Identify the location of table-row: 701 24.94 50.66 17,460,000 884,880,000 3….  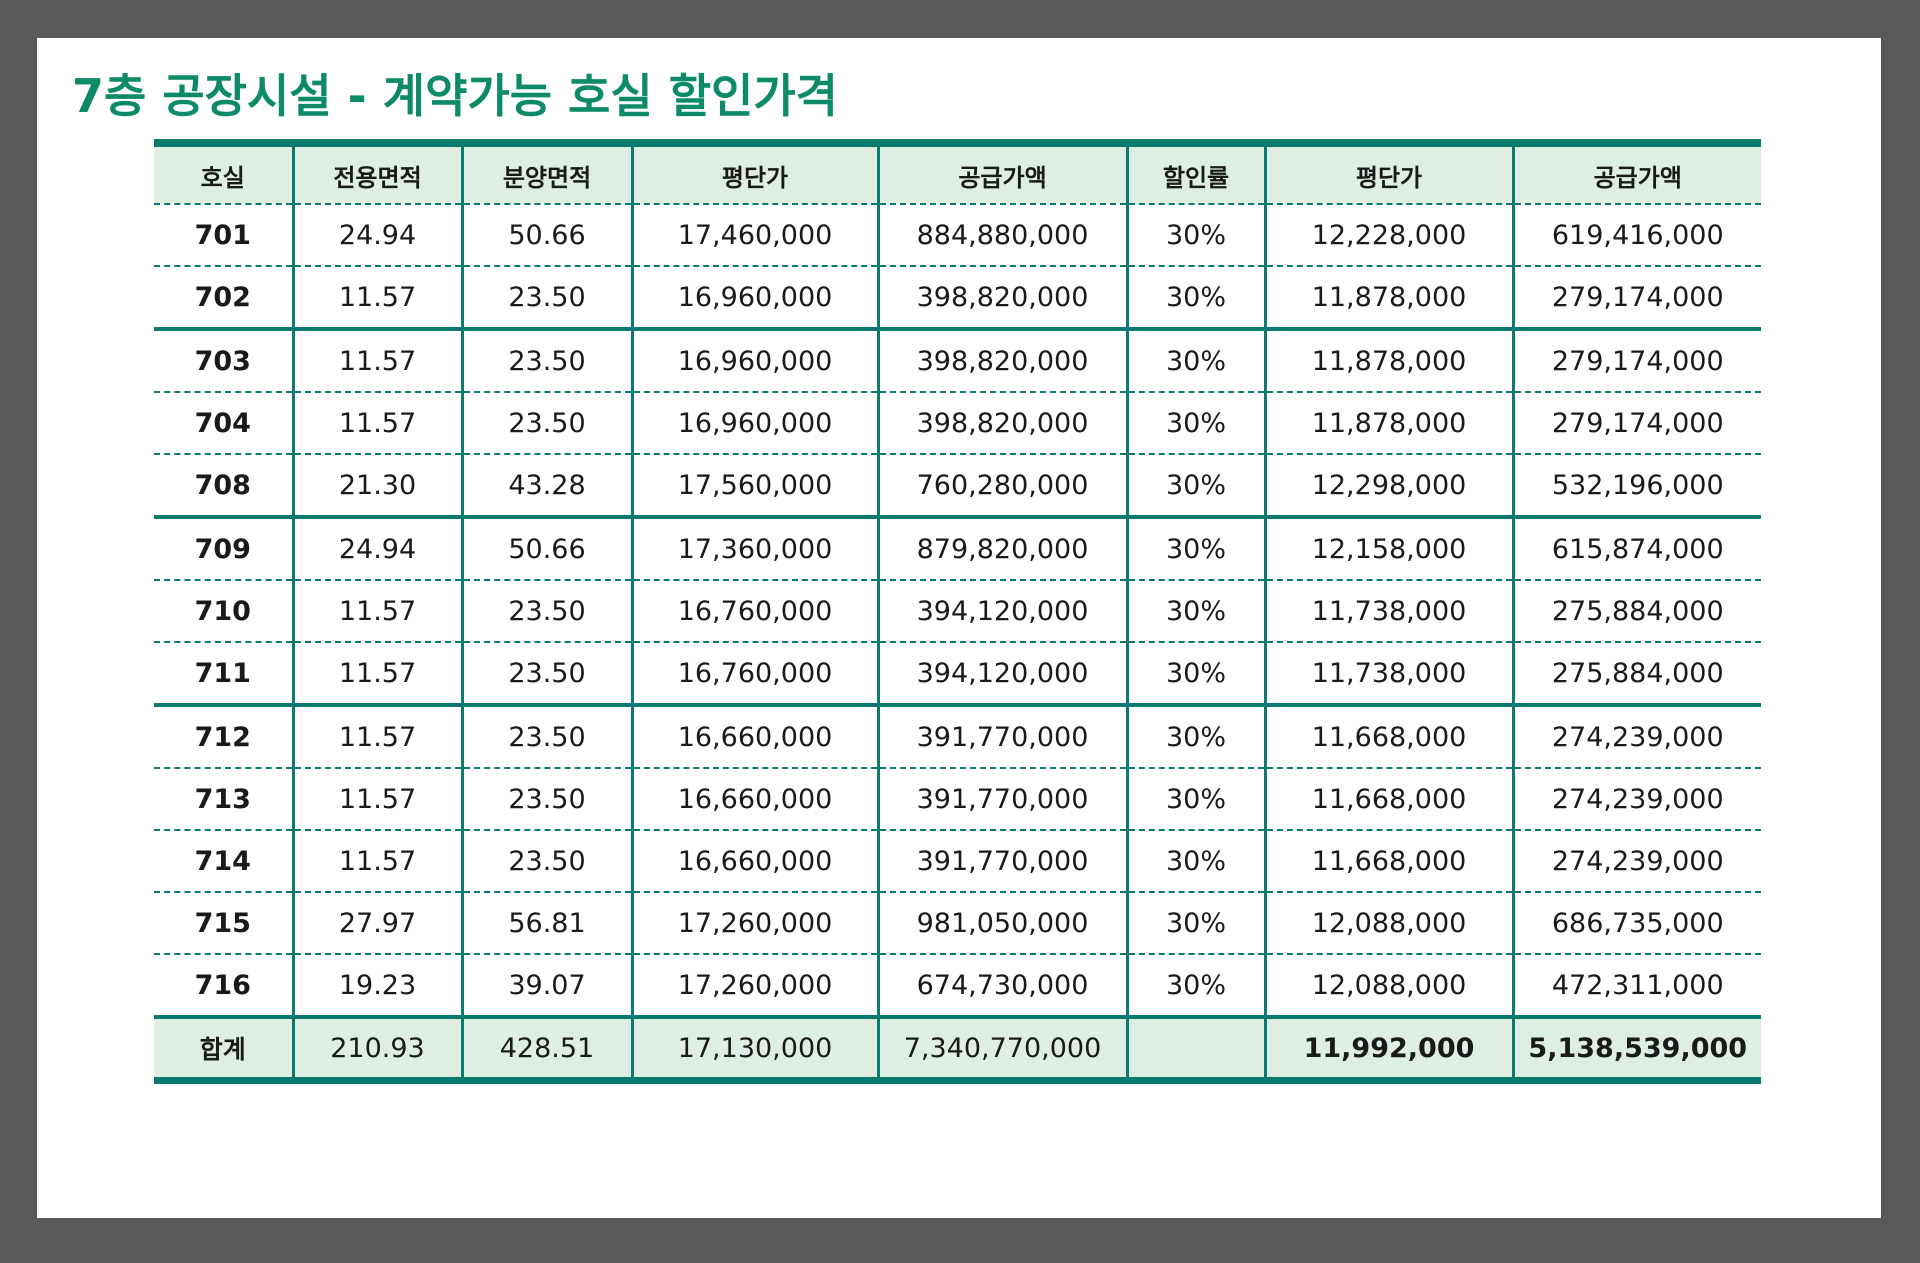
(957, 235).